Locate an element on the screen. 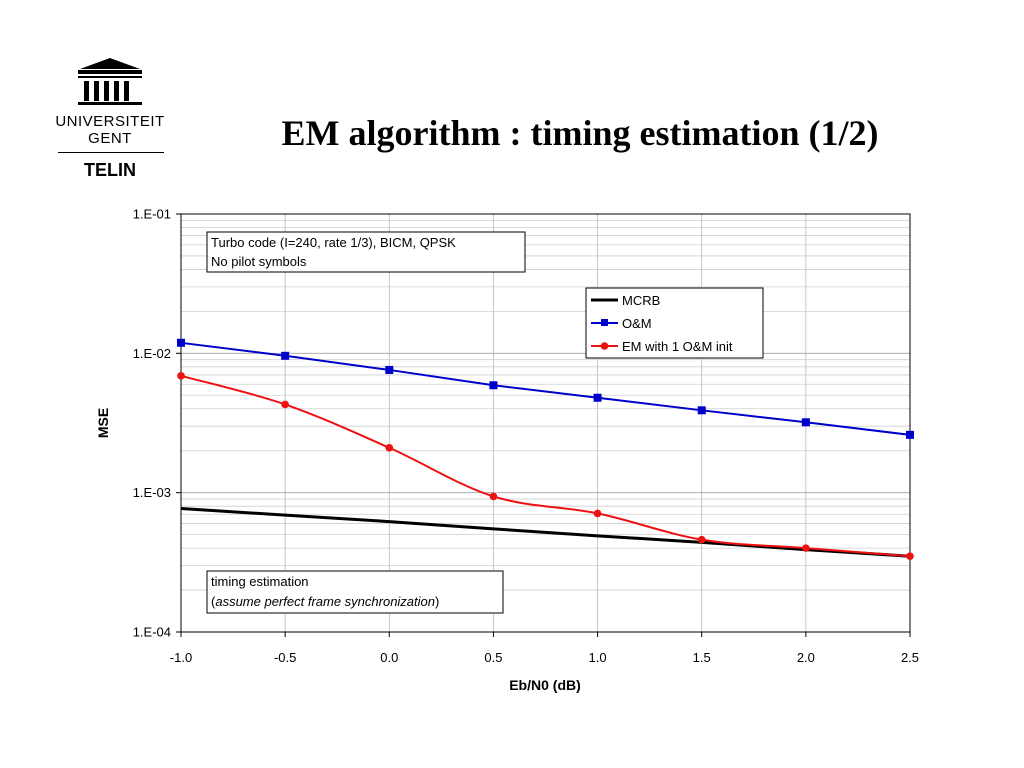  x-tick-label: 1.0 is located at coordinates (598, 657).